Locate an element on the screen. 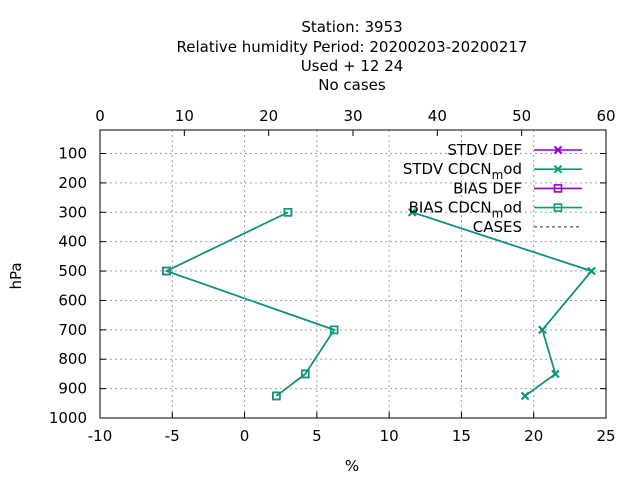 This screenshot has height=480, width=640. x-bottom-tick-label: 10 is located at coordinates (389, 436).